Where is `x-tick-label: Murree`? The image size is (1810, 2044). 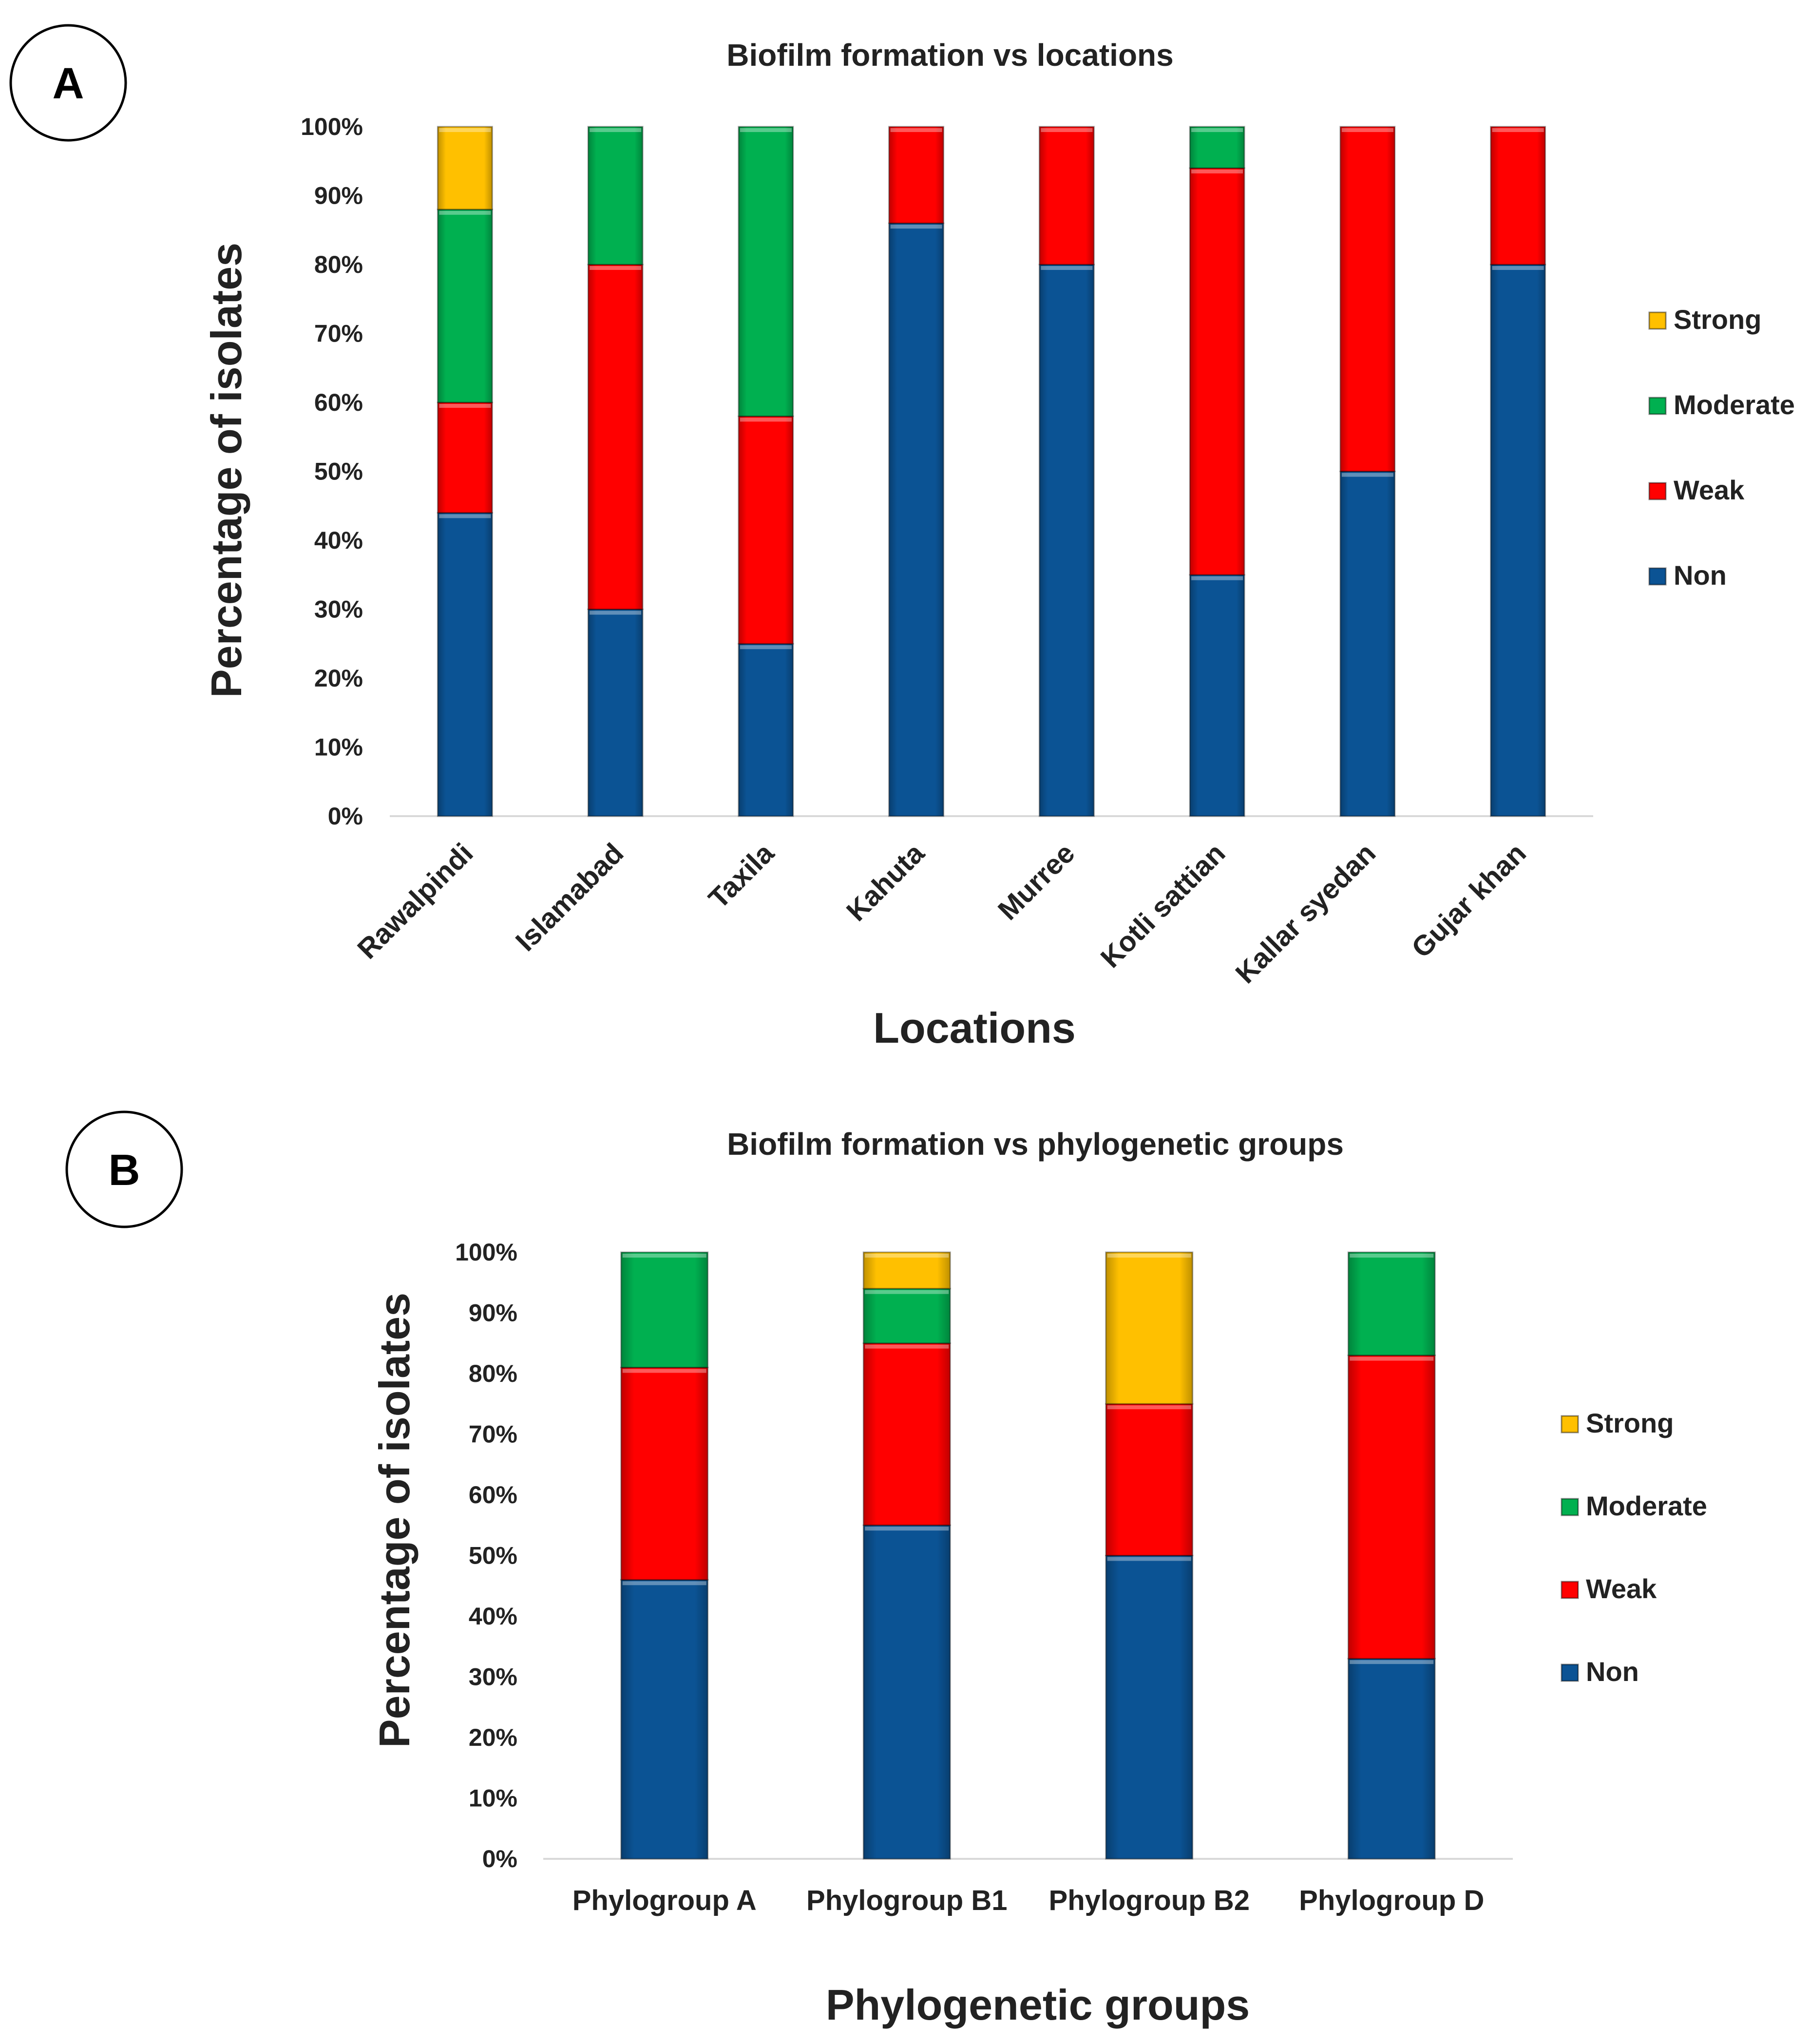 x-tick-label: Murree is located at coordinates (1036, 881).